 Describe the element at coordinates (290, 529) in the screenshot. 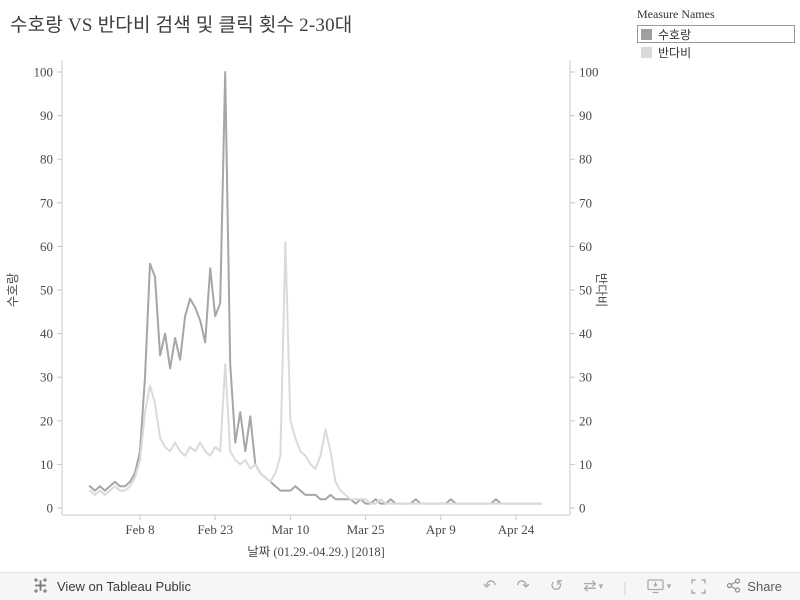

I see `svg-text: Mar 10` at that location.